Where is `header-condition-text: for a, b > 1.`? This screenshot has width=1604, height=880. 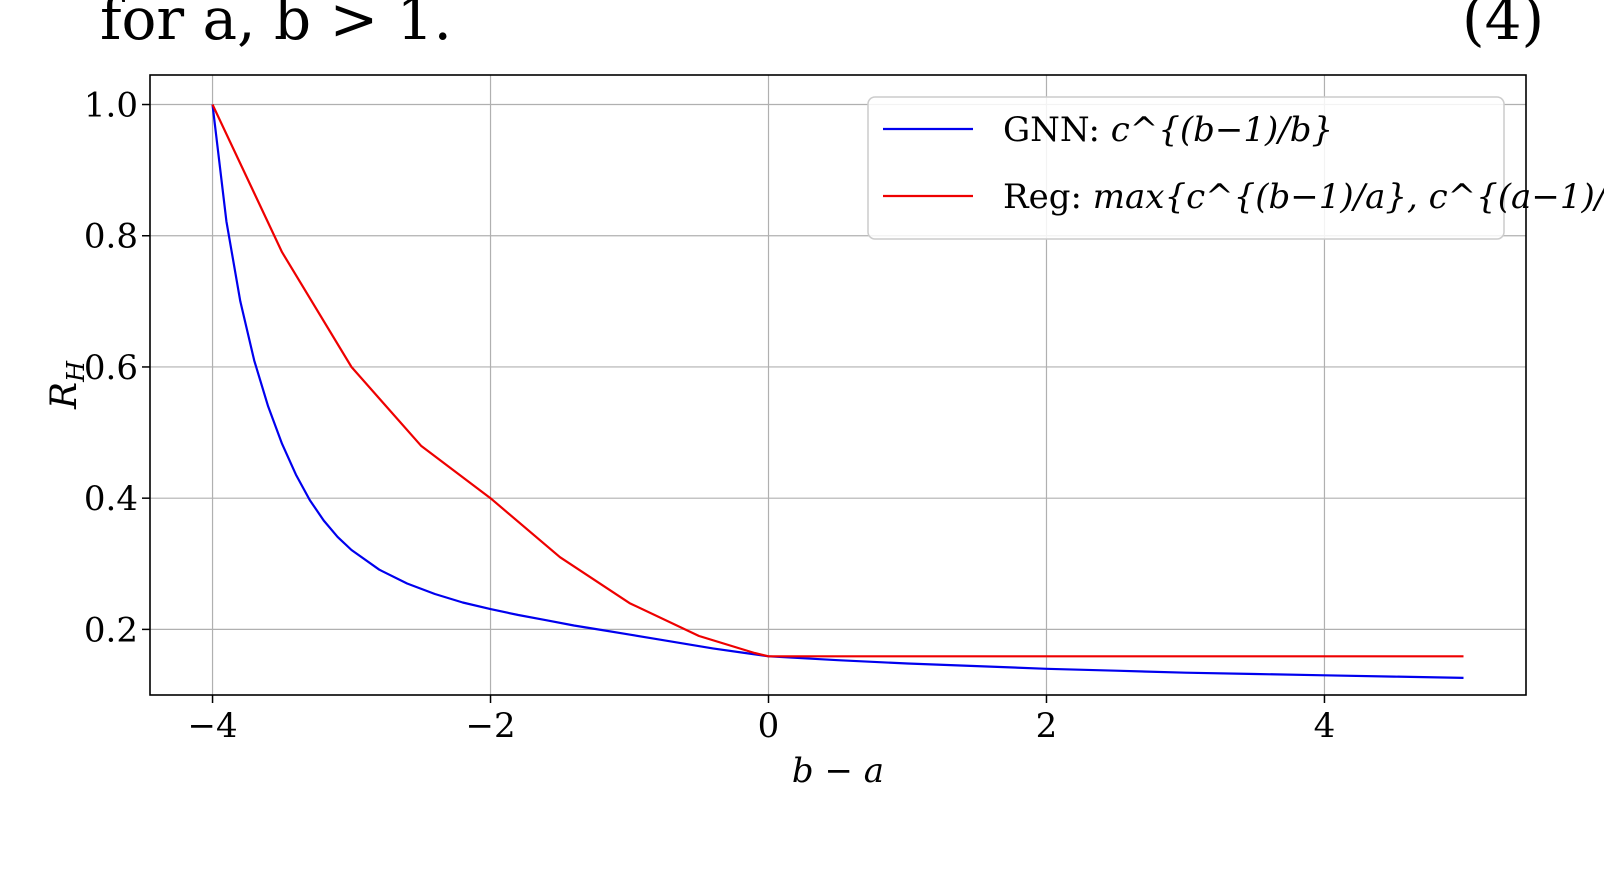
header-condition-text: for a, b > 1. is located at coordinates (276, 26).